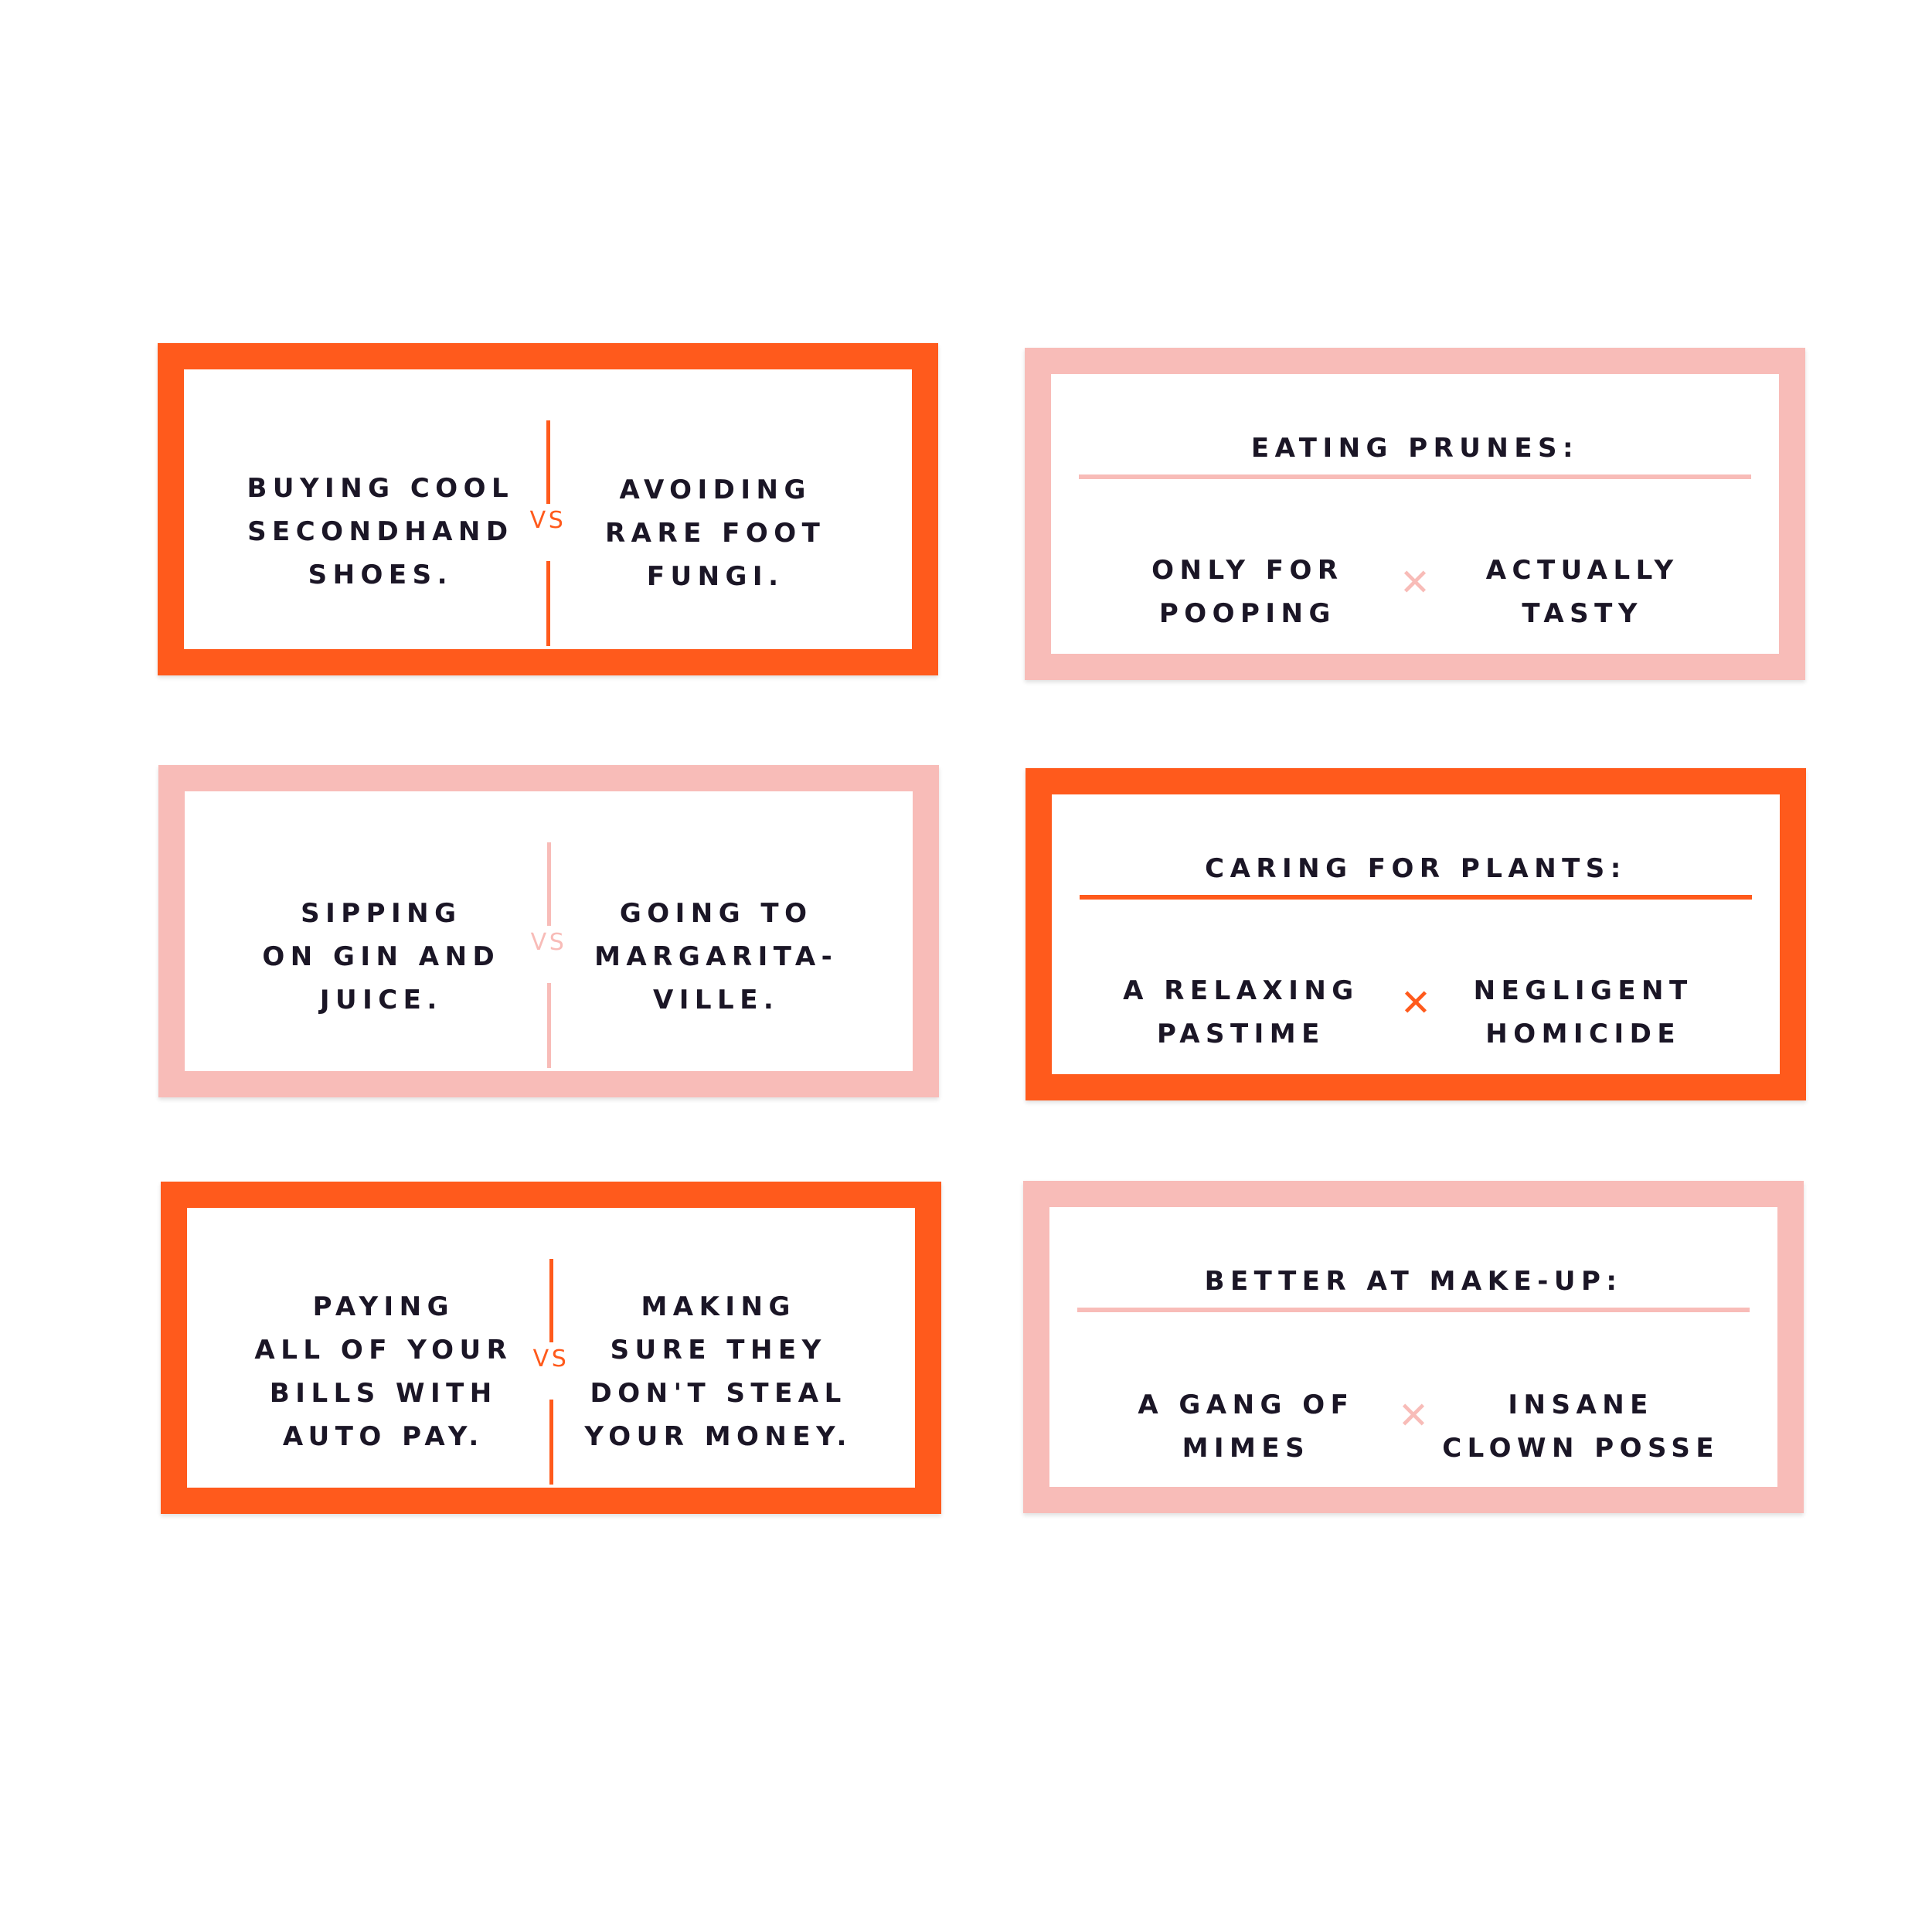 The width and height of the screenshot is (1932, 1932). What do you see at coordinates (1241, 1012) in the screenshot?
I see `option-left: A RELAXING PASTIME` at bounding box center [1241, 1012].